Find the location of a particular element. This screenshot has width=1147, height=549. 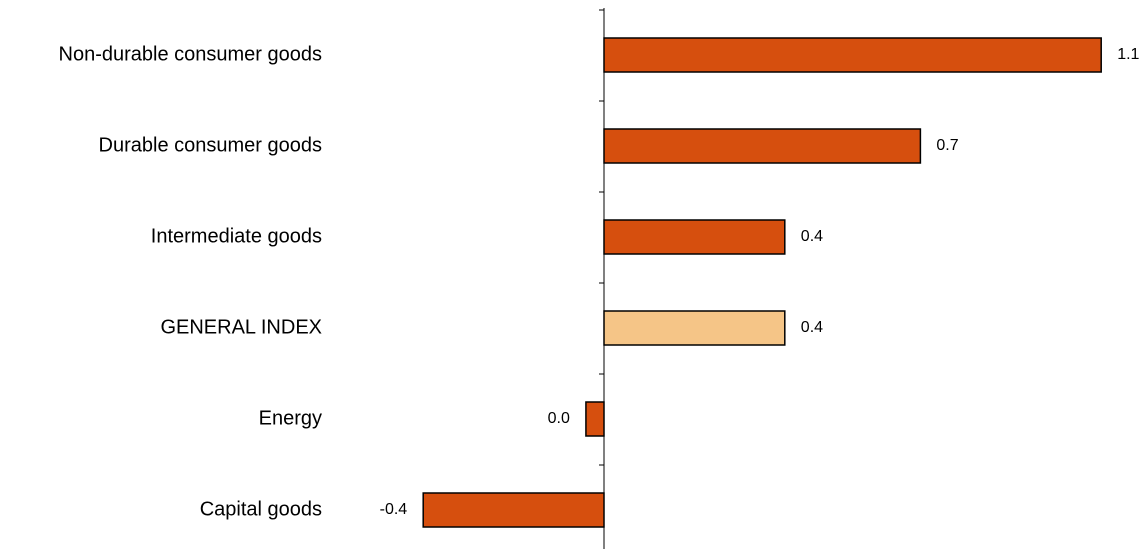

category-axis is located at coordinates (602, 278).